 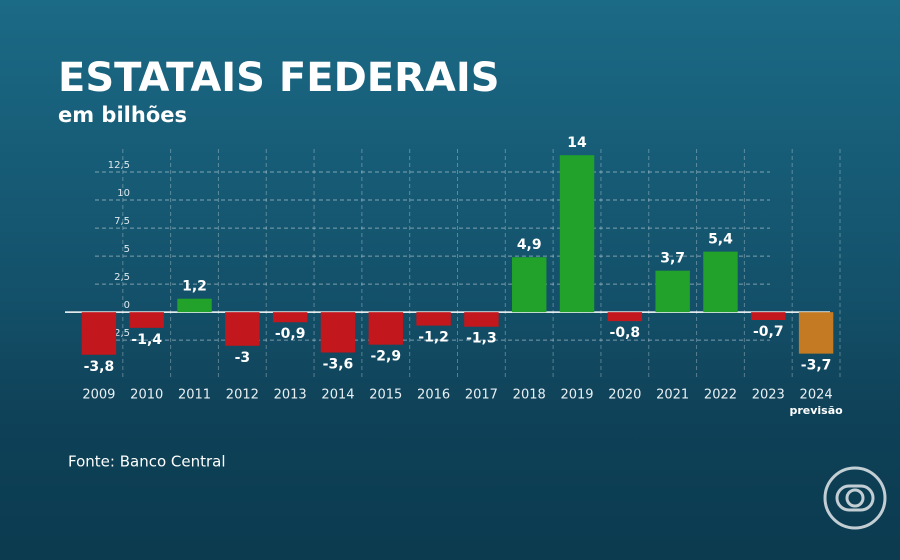 What do you see at coordinates (127, 249) in the screenshot?
I see `y-tick-label: 5` at bounding box center [127, 249].